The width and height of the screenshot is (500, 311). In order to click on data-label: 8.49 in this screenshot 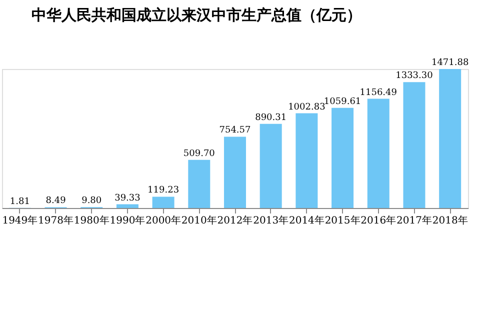, I will do `click(56, 201)`.